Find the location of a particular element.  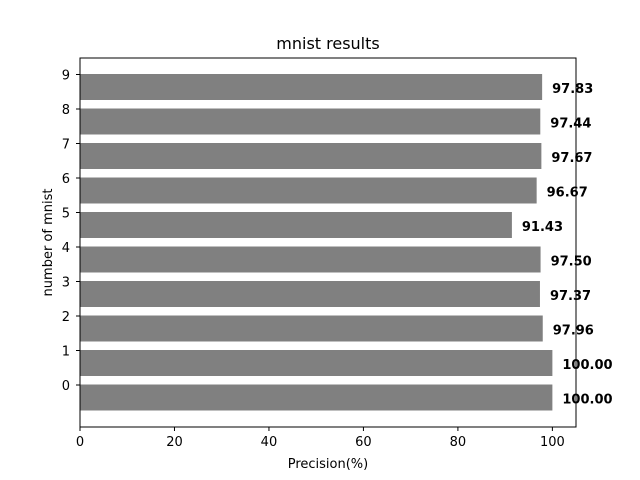

y-tick-label-7: 7 is located at coordinates (66, 145).